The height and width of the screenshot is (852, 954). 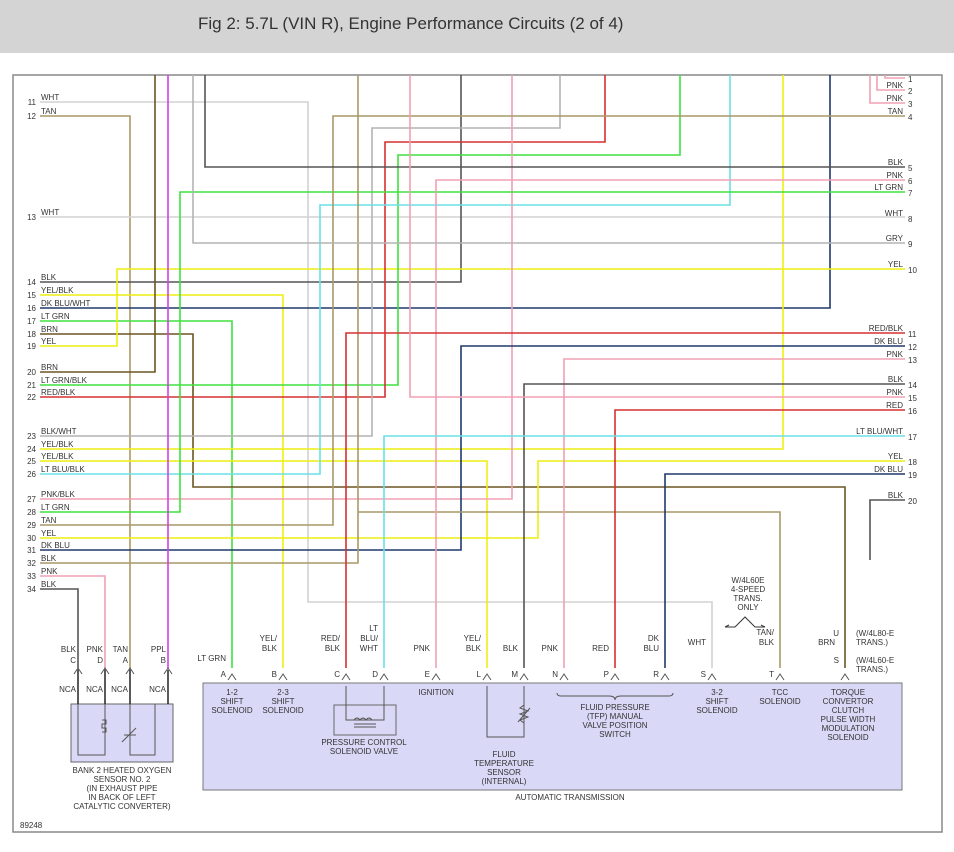 What do you see at coordinates (894, 405) in the screenshot?
I see `right-pin-wire-label: RED` at bounding box center [894, 405].